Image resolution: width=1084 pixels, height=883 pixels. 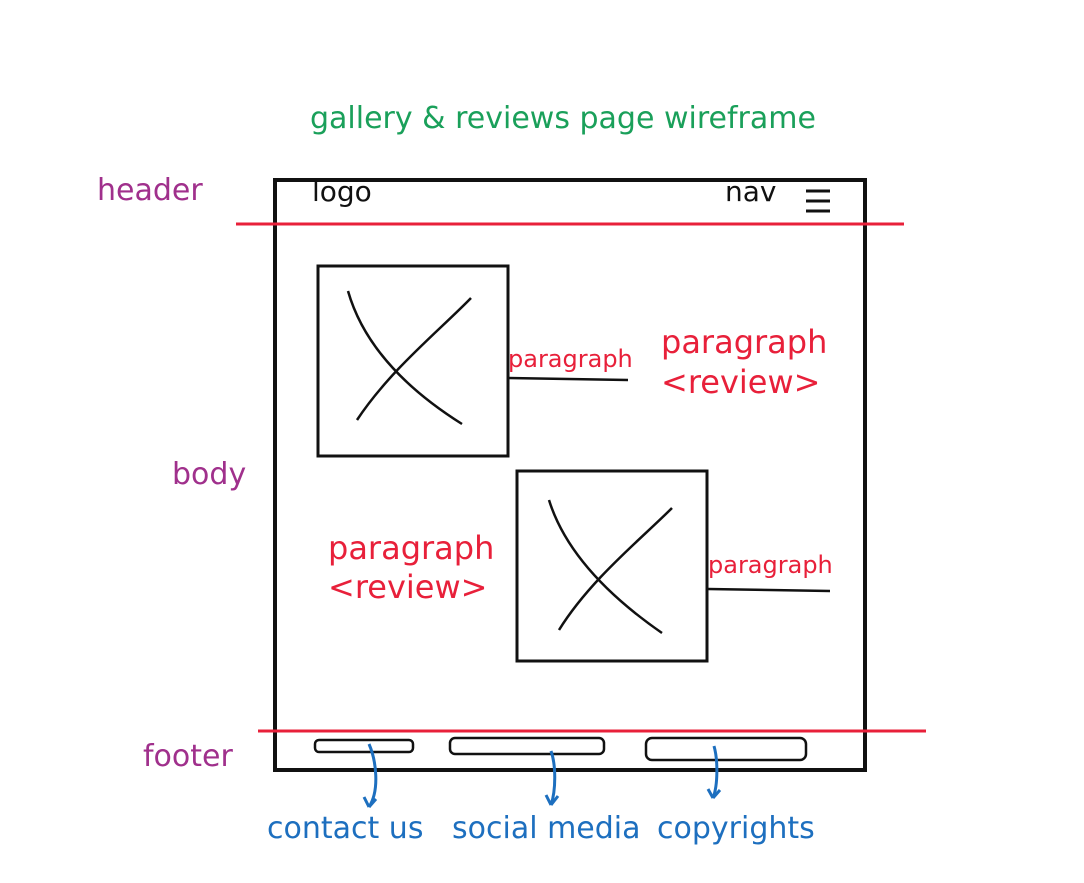 What do you see at coordinates (818, 201) in the screenshot?
I see `hamburger-menu-icon` at bounding box center [818, 201].